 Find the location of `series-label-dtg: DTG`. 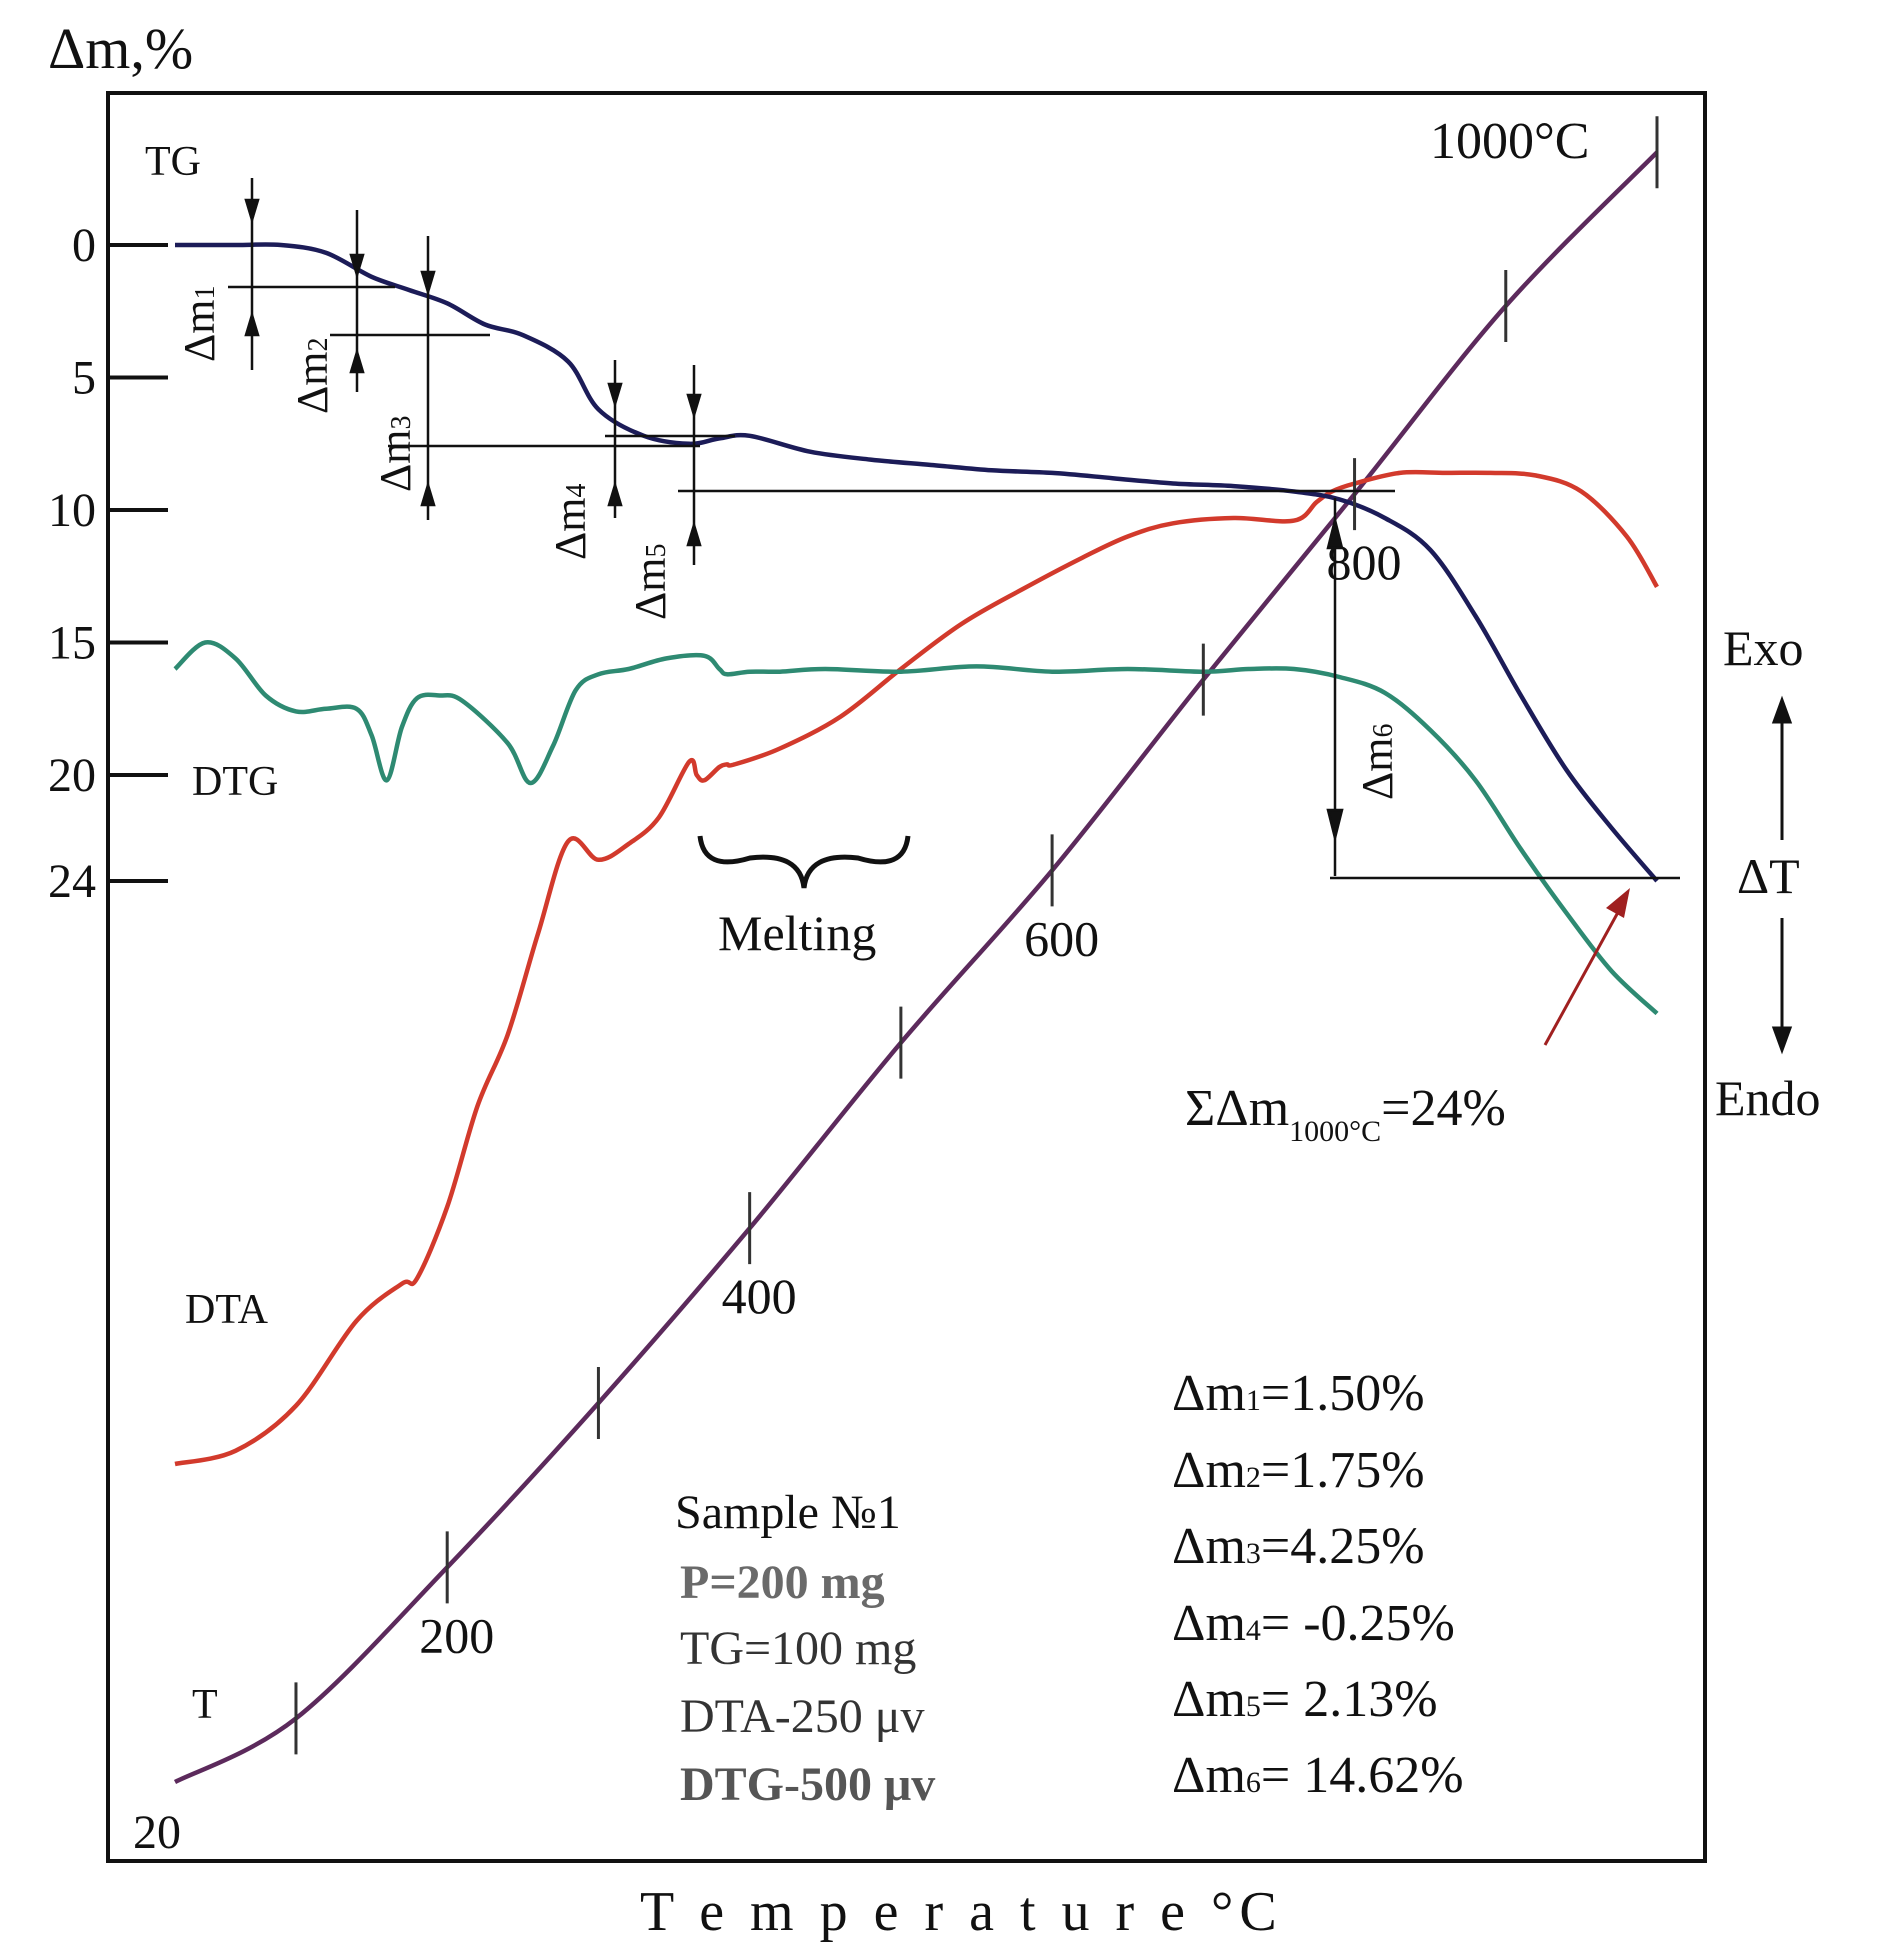

series-label-dtg: DTG is located at coordinates (235, 782).